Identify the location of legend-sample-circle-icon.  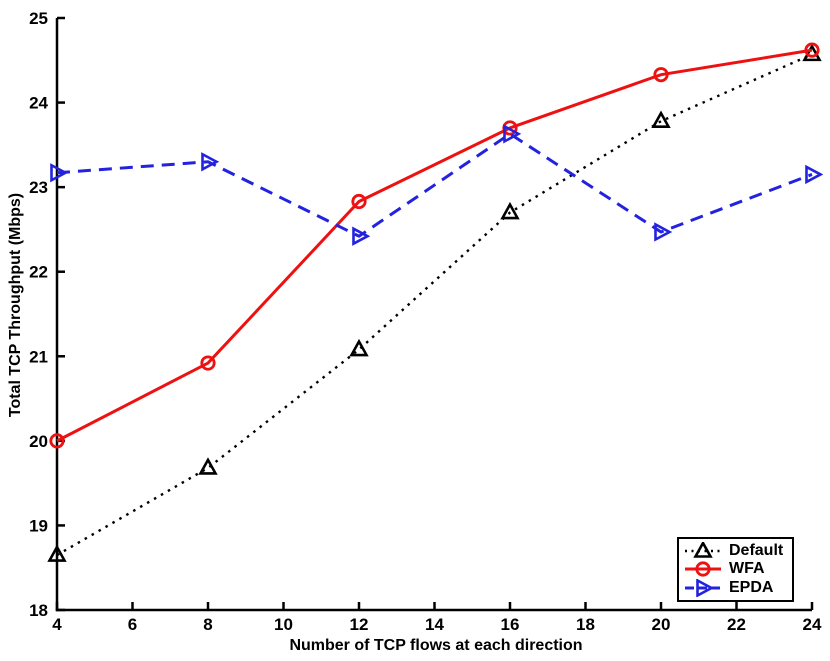
(703, 569).